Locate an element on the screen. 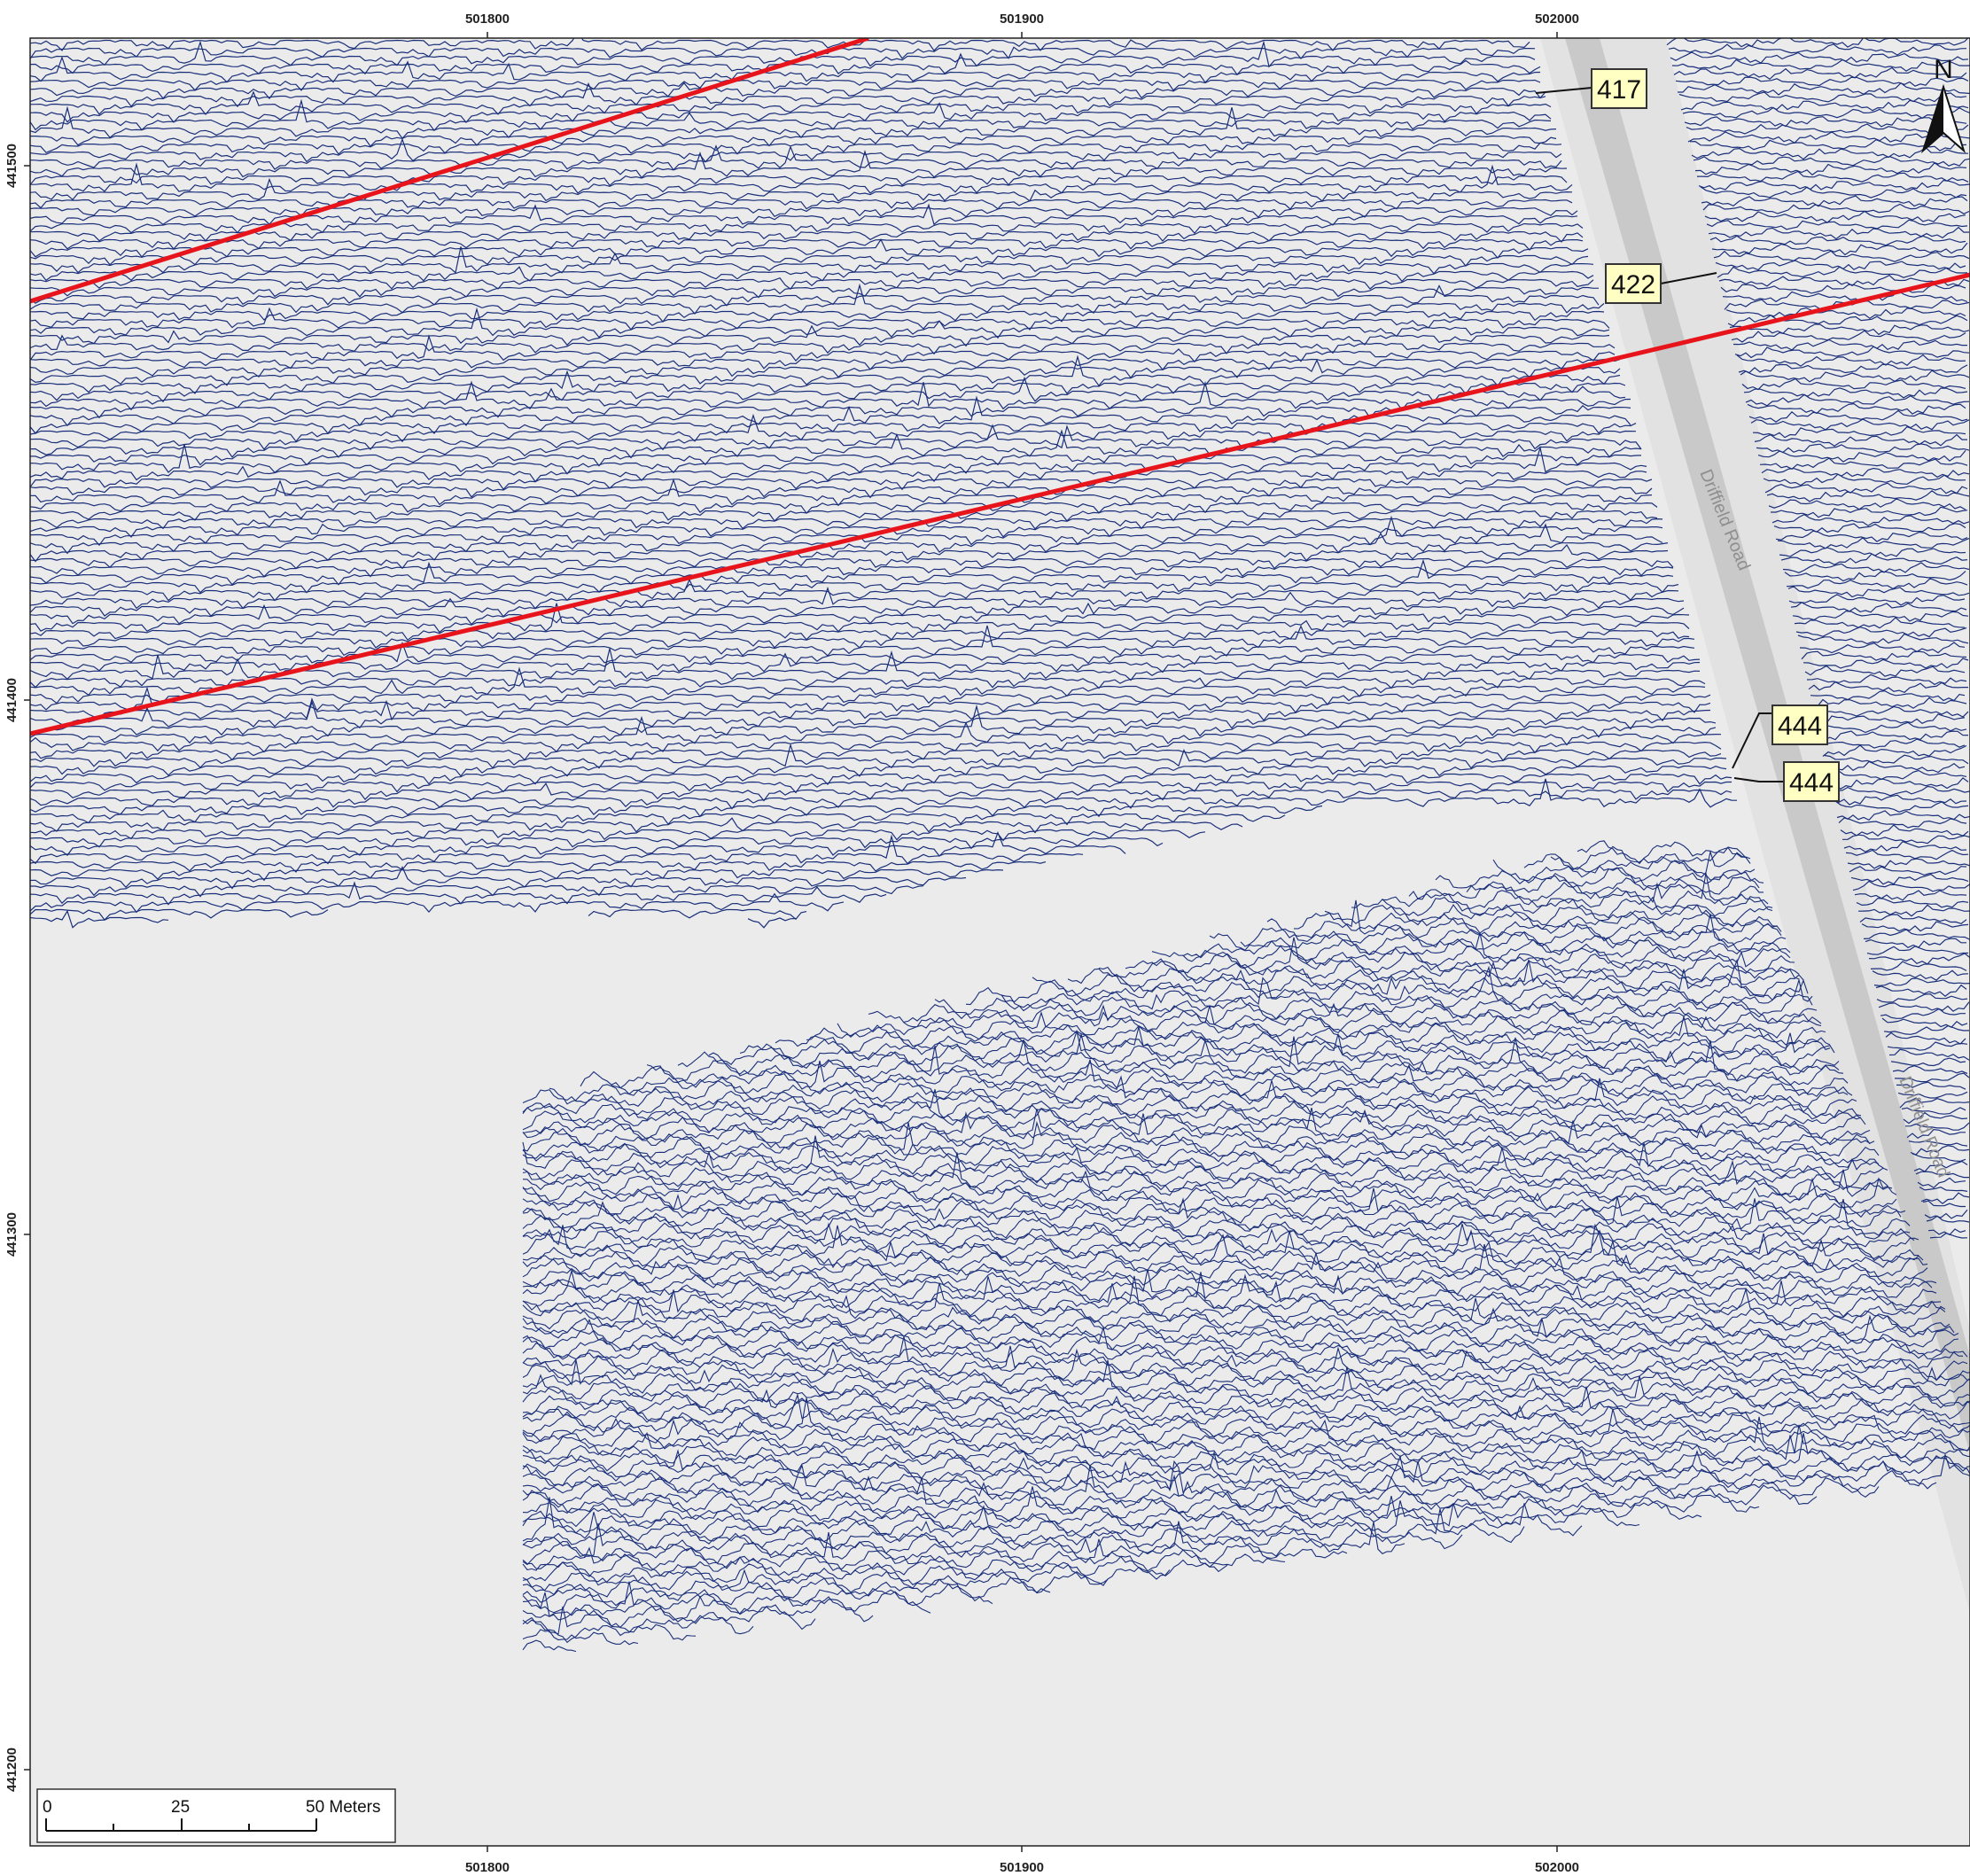  bottom-axis: 501800 501900 502000 is located at coordinates (1022, 1860).